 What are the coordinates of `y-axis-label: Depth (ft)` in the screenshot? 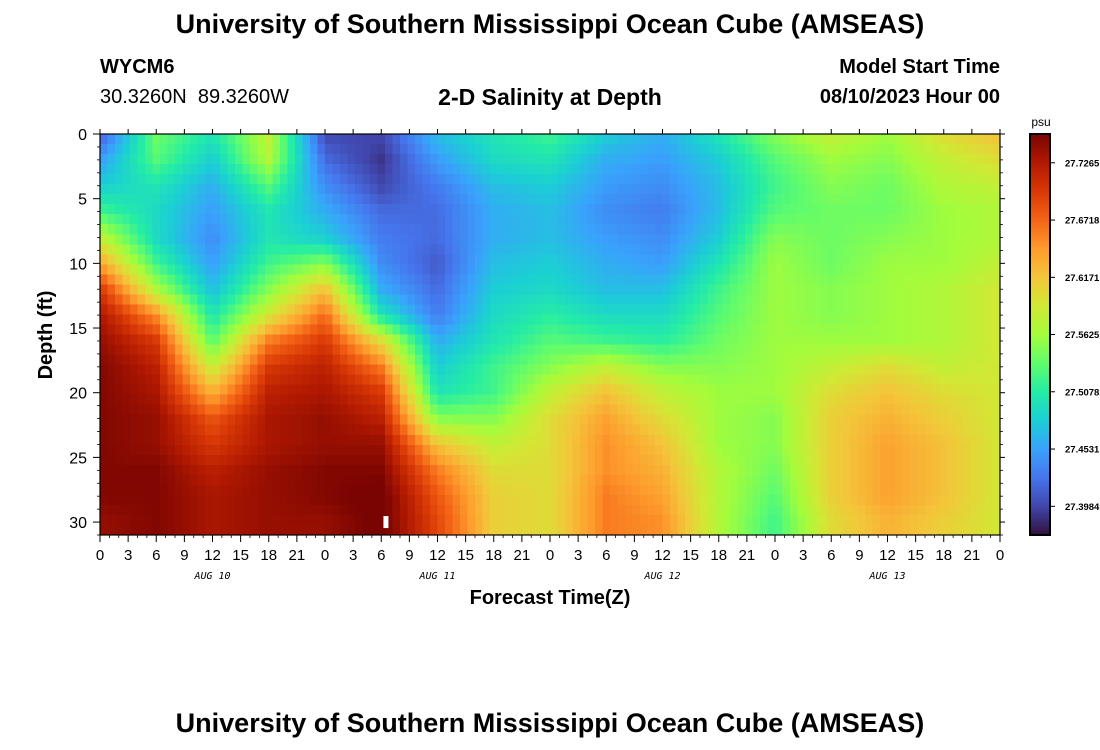 It's located at (46, 335).